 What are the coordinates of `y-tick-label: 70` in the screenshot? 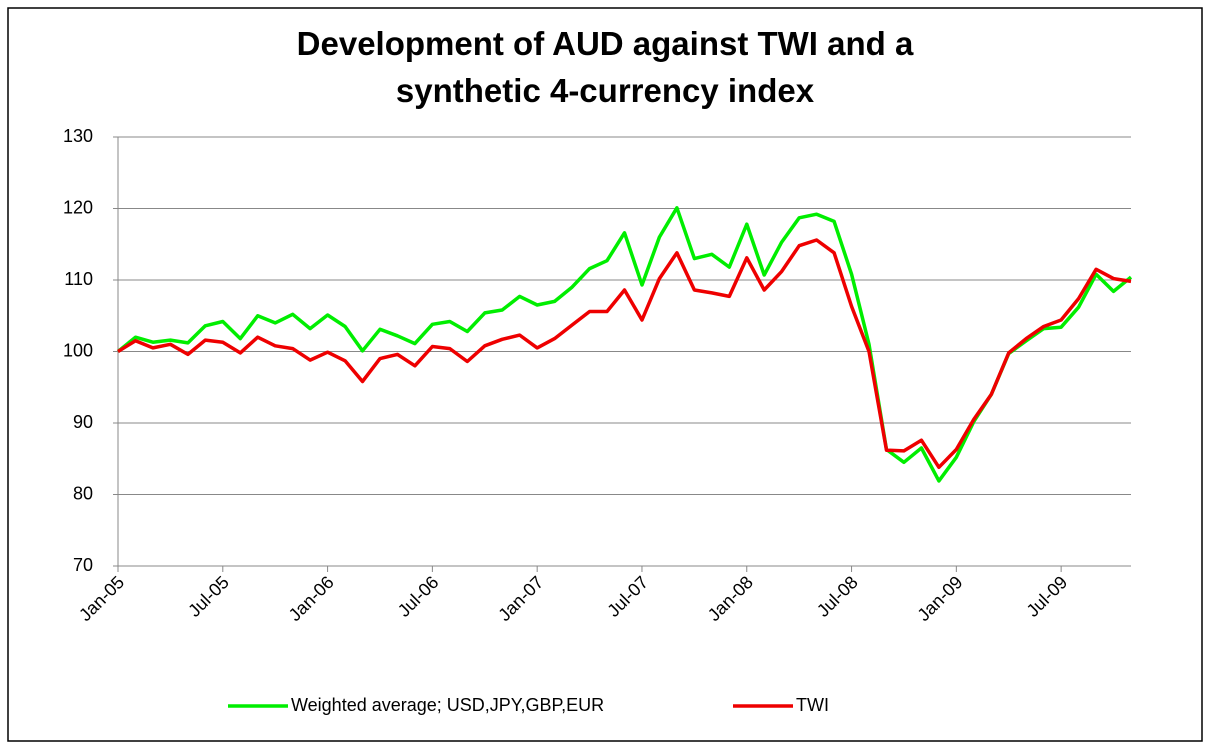 It's located at (83, 565).